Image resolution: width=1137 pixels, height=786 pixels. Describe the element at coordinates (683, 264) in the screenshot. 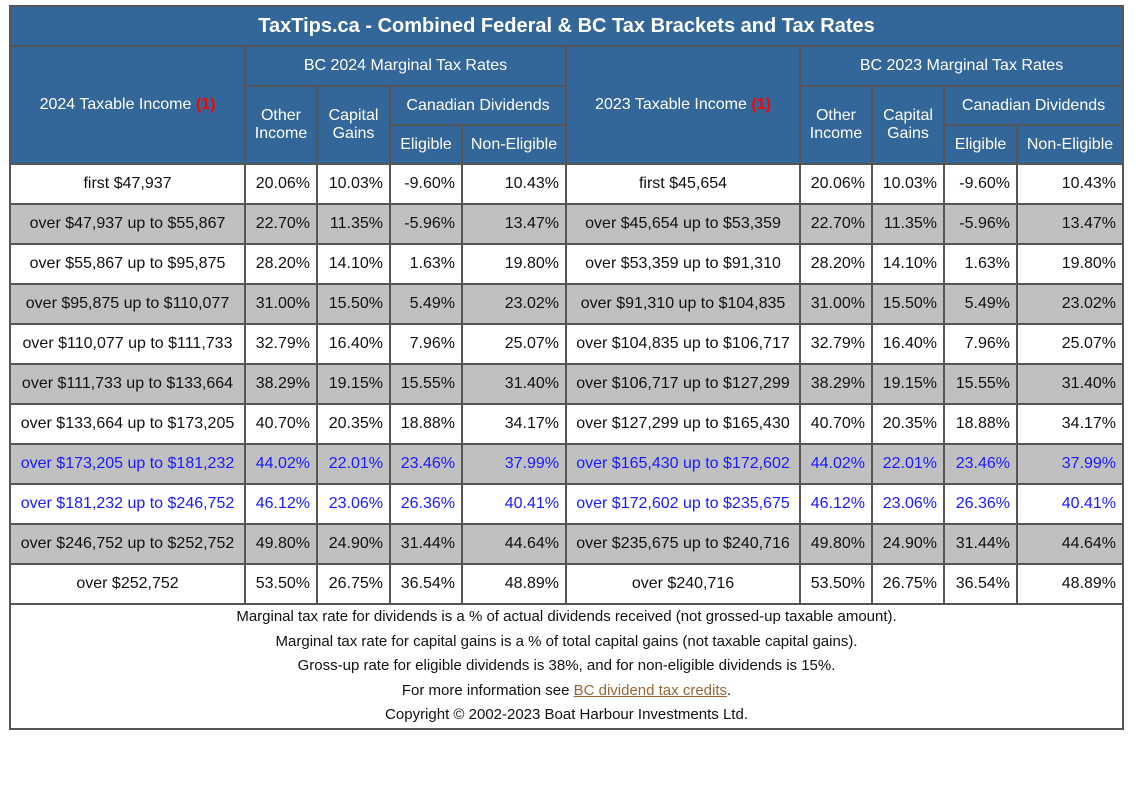

I see `income-bracket-2023: over $53,359 up to $91,310` at that location.